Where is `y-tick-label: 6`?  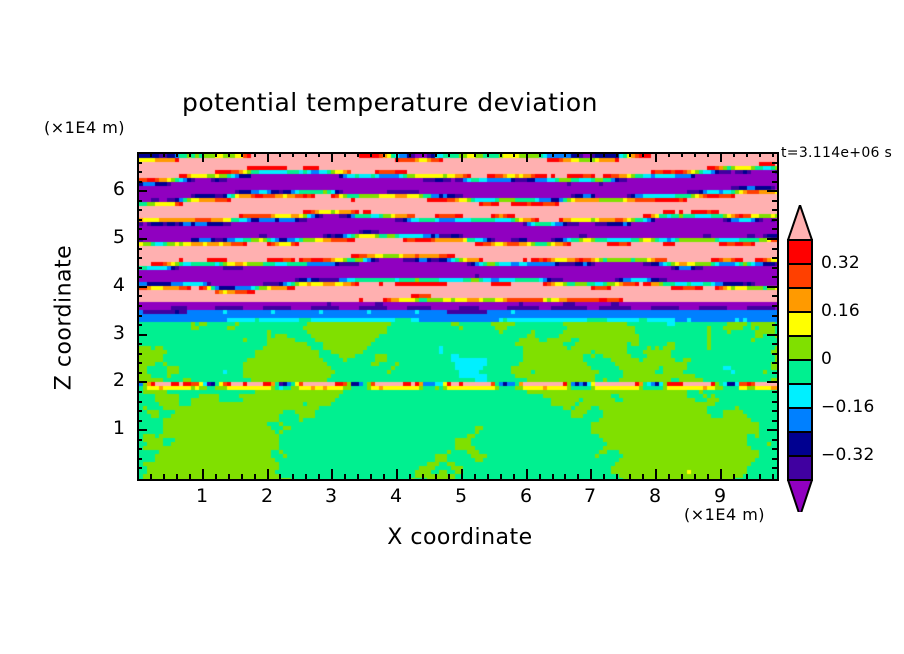 y-tick-label: 6 is located at coordinates (118, 189).